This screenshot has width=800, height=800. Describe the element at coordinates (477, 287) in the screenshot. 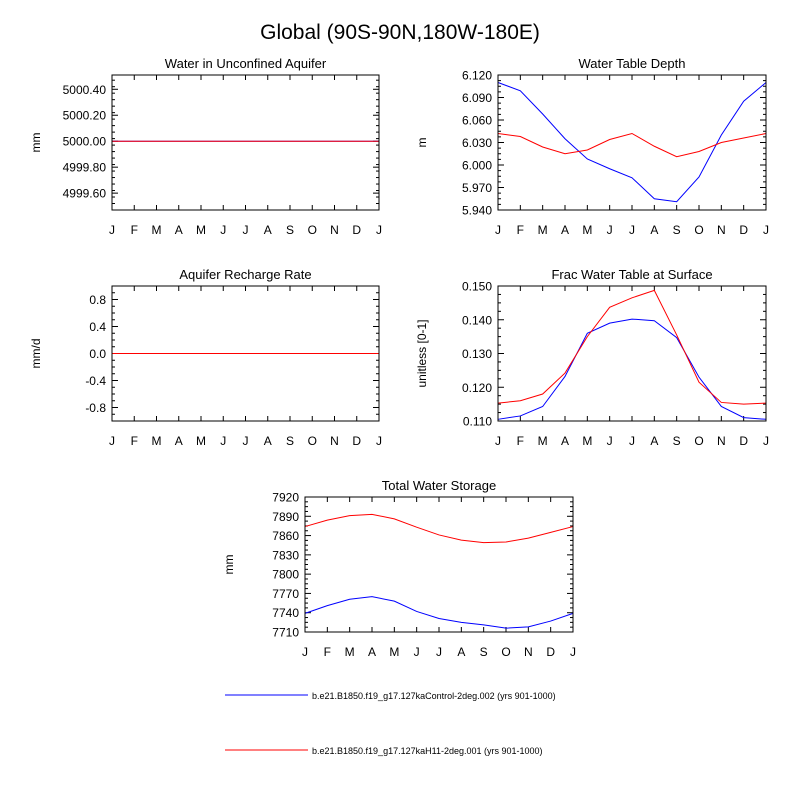

I see `y-tick-label: 0.150` at that location.